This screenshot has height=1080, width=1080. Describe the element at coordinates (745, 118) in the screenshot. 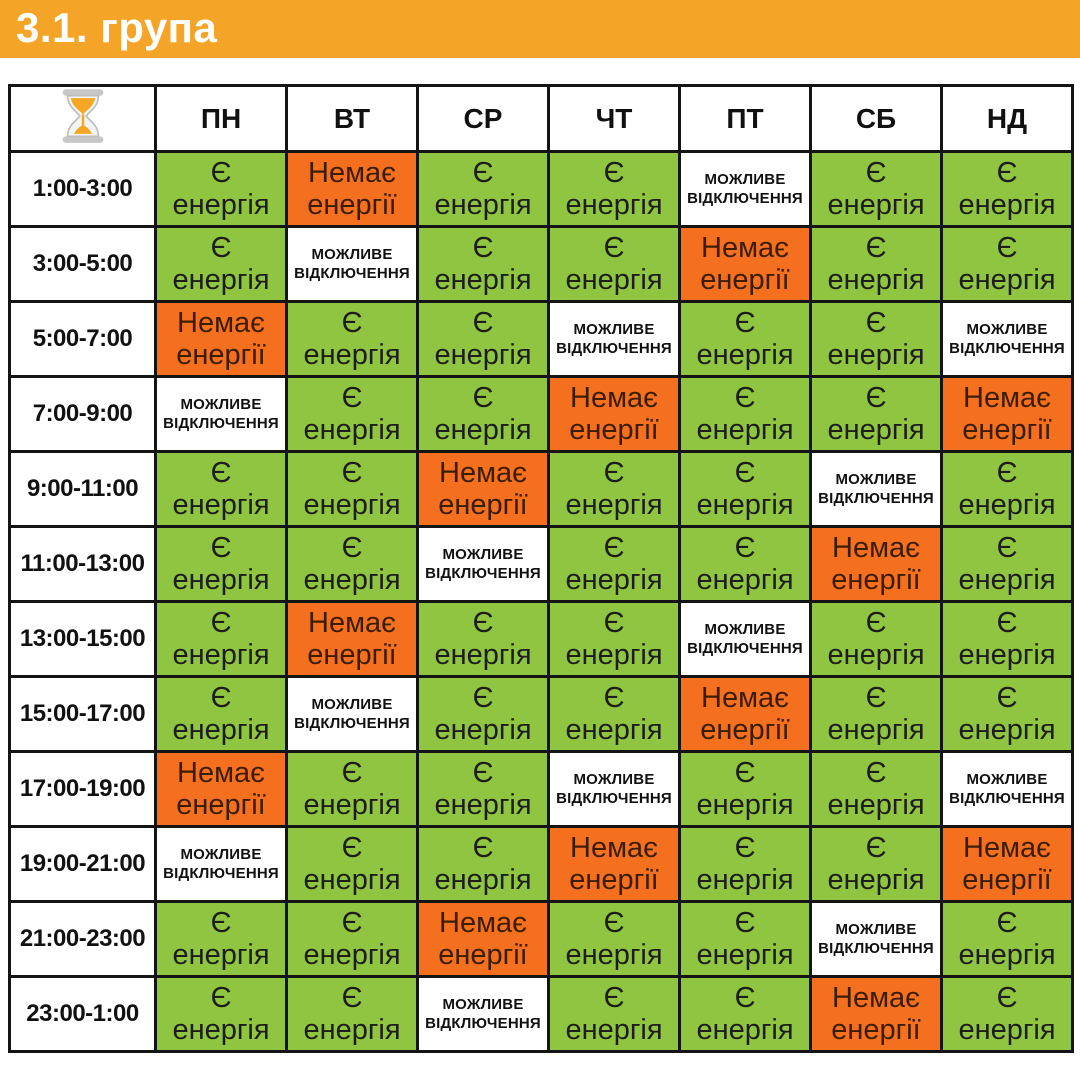

I see `day-header-пт: ПТ` at that location.